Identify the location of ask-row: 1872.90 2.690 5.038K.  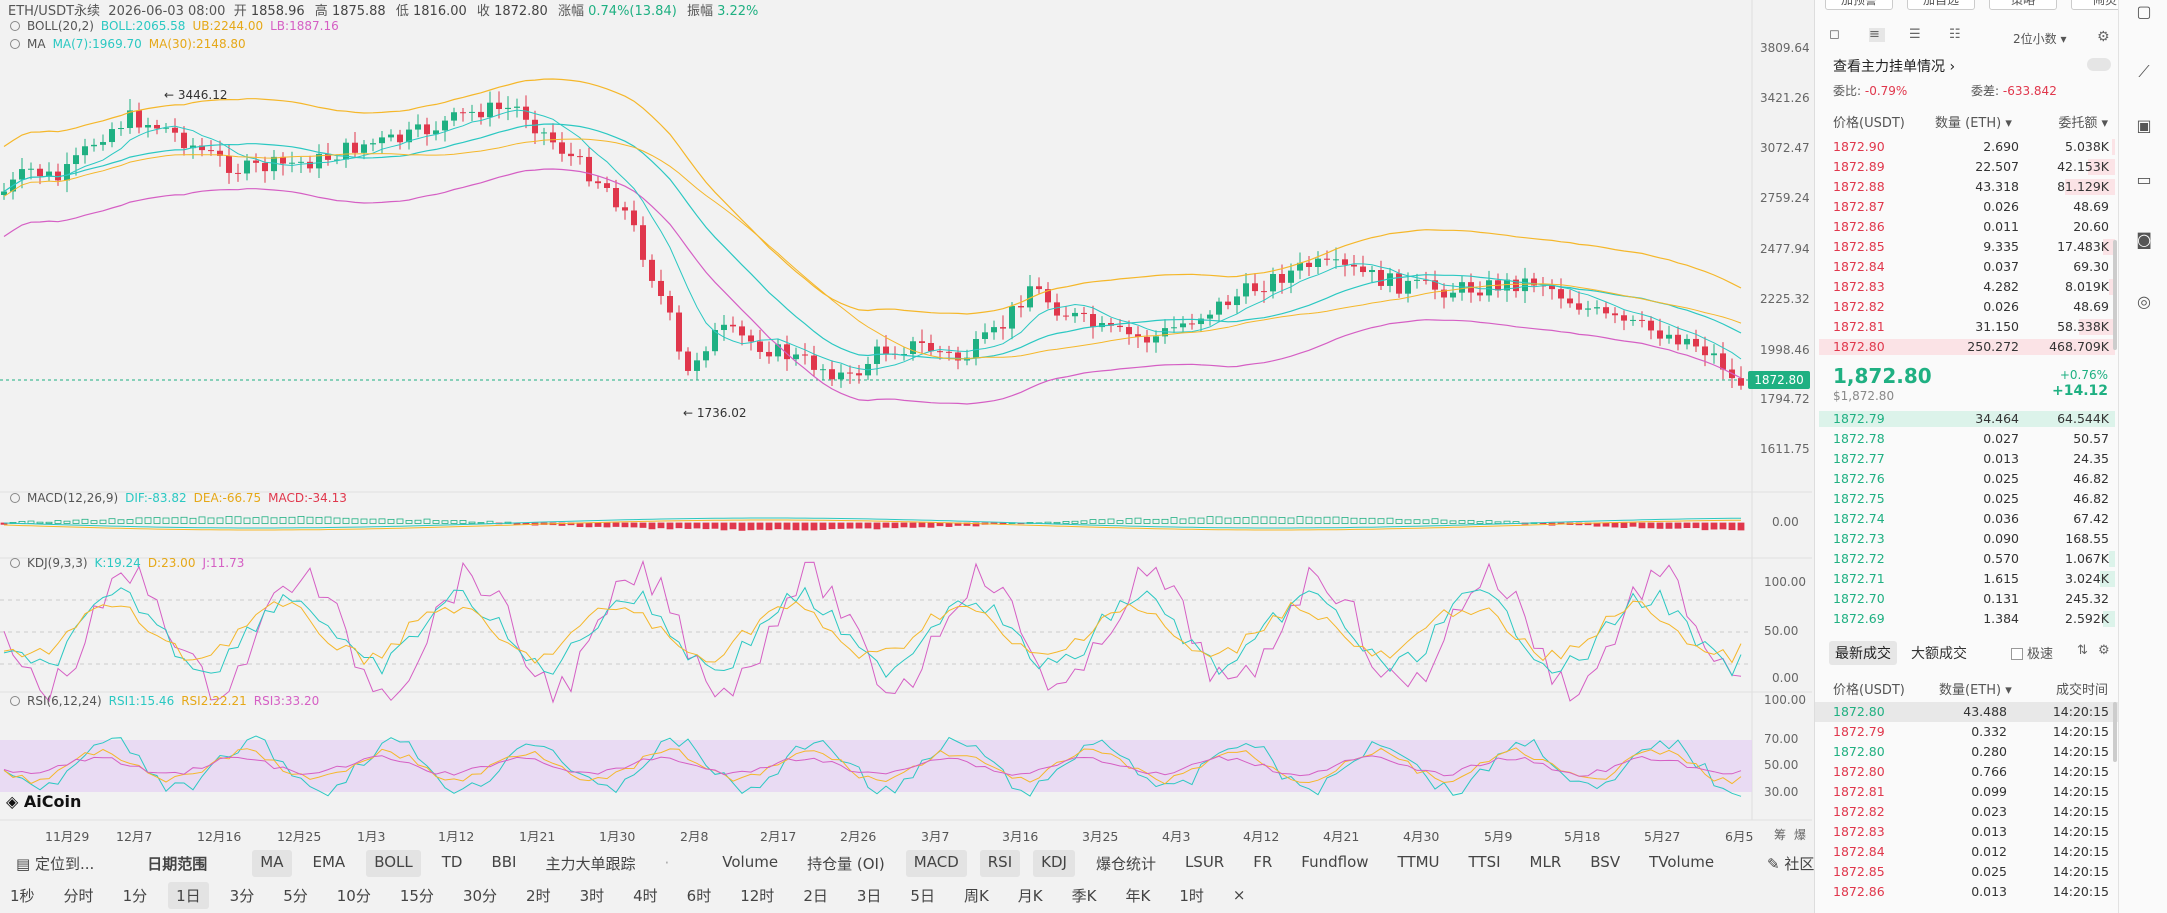
(1967, 147).